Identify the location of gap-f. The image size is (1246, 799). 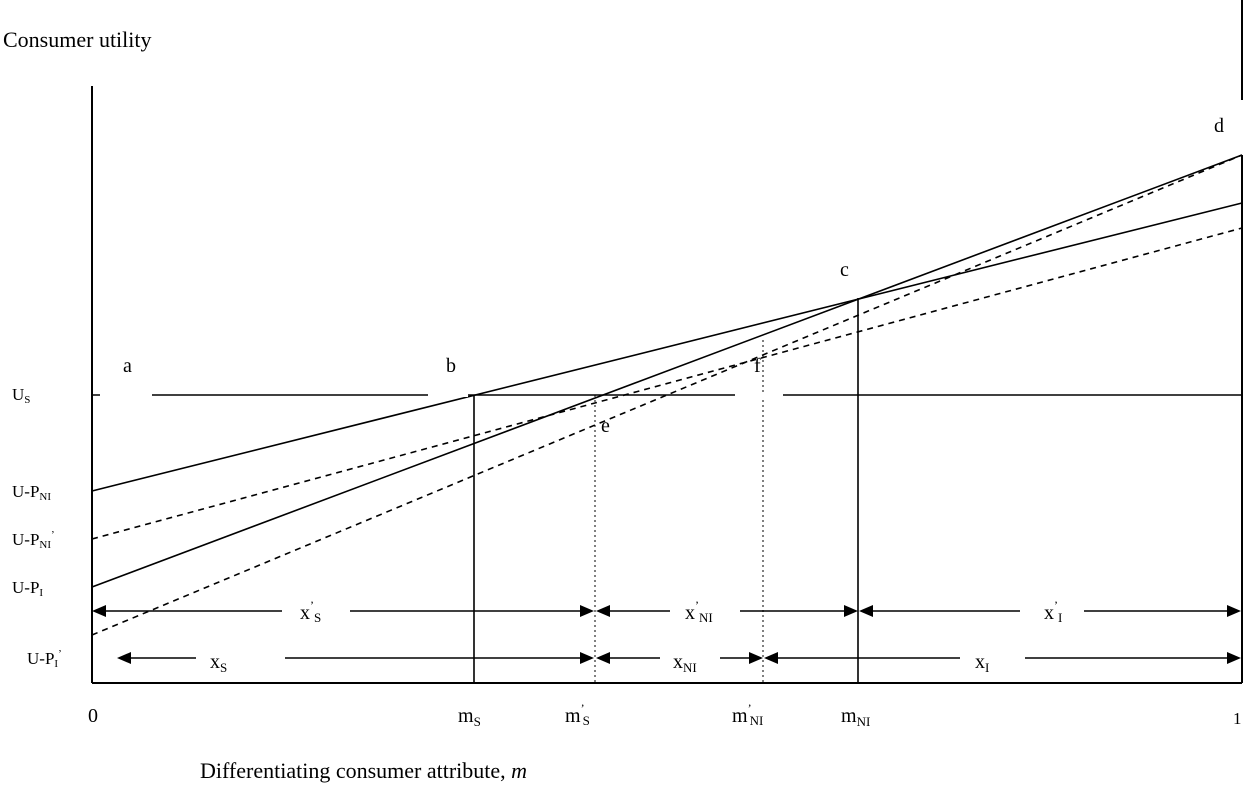
(759, 395).